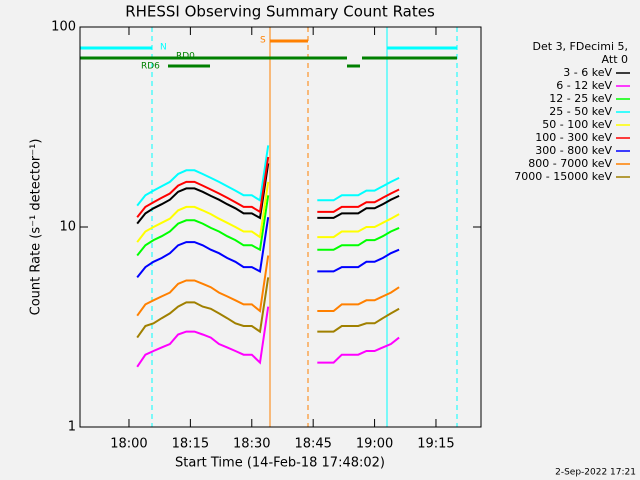 The height and width of the screenshot is (480, 640). Describe the element at coordinates (374, 444) in the screenshot. I see `x-tick-label: 19:00` at that location.